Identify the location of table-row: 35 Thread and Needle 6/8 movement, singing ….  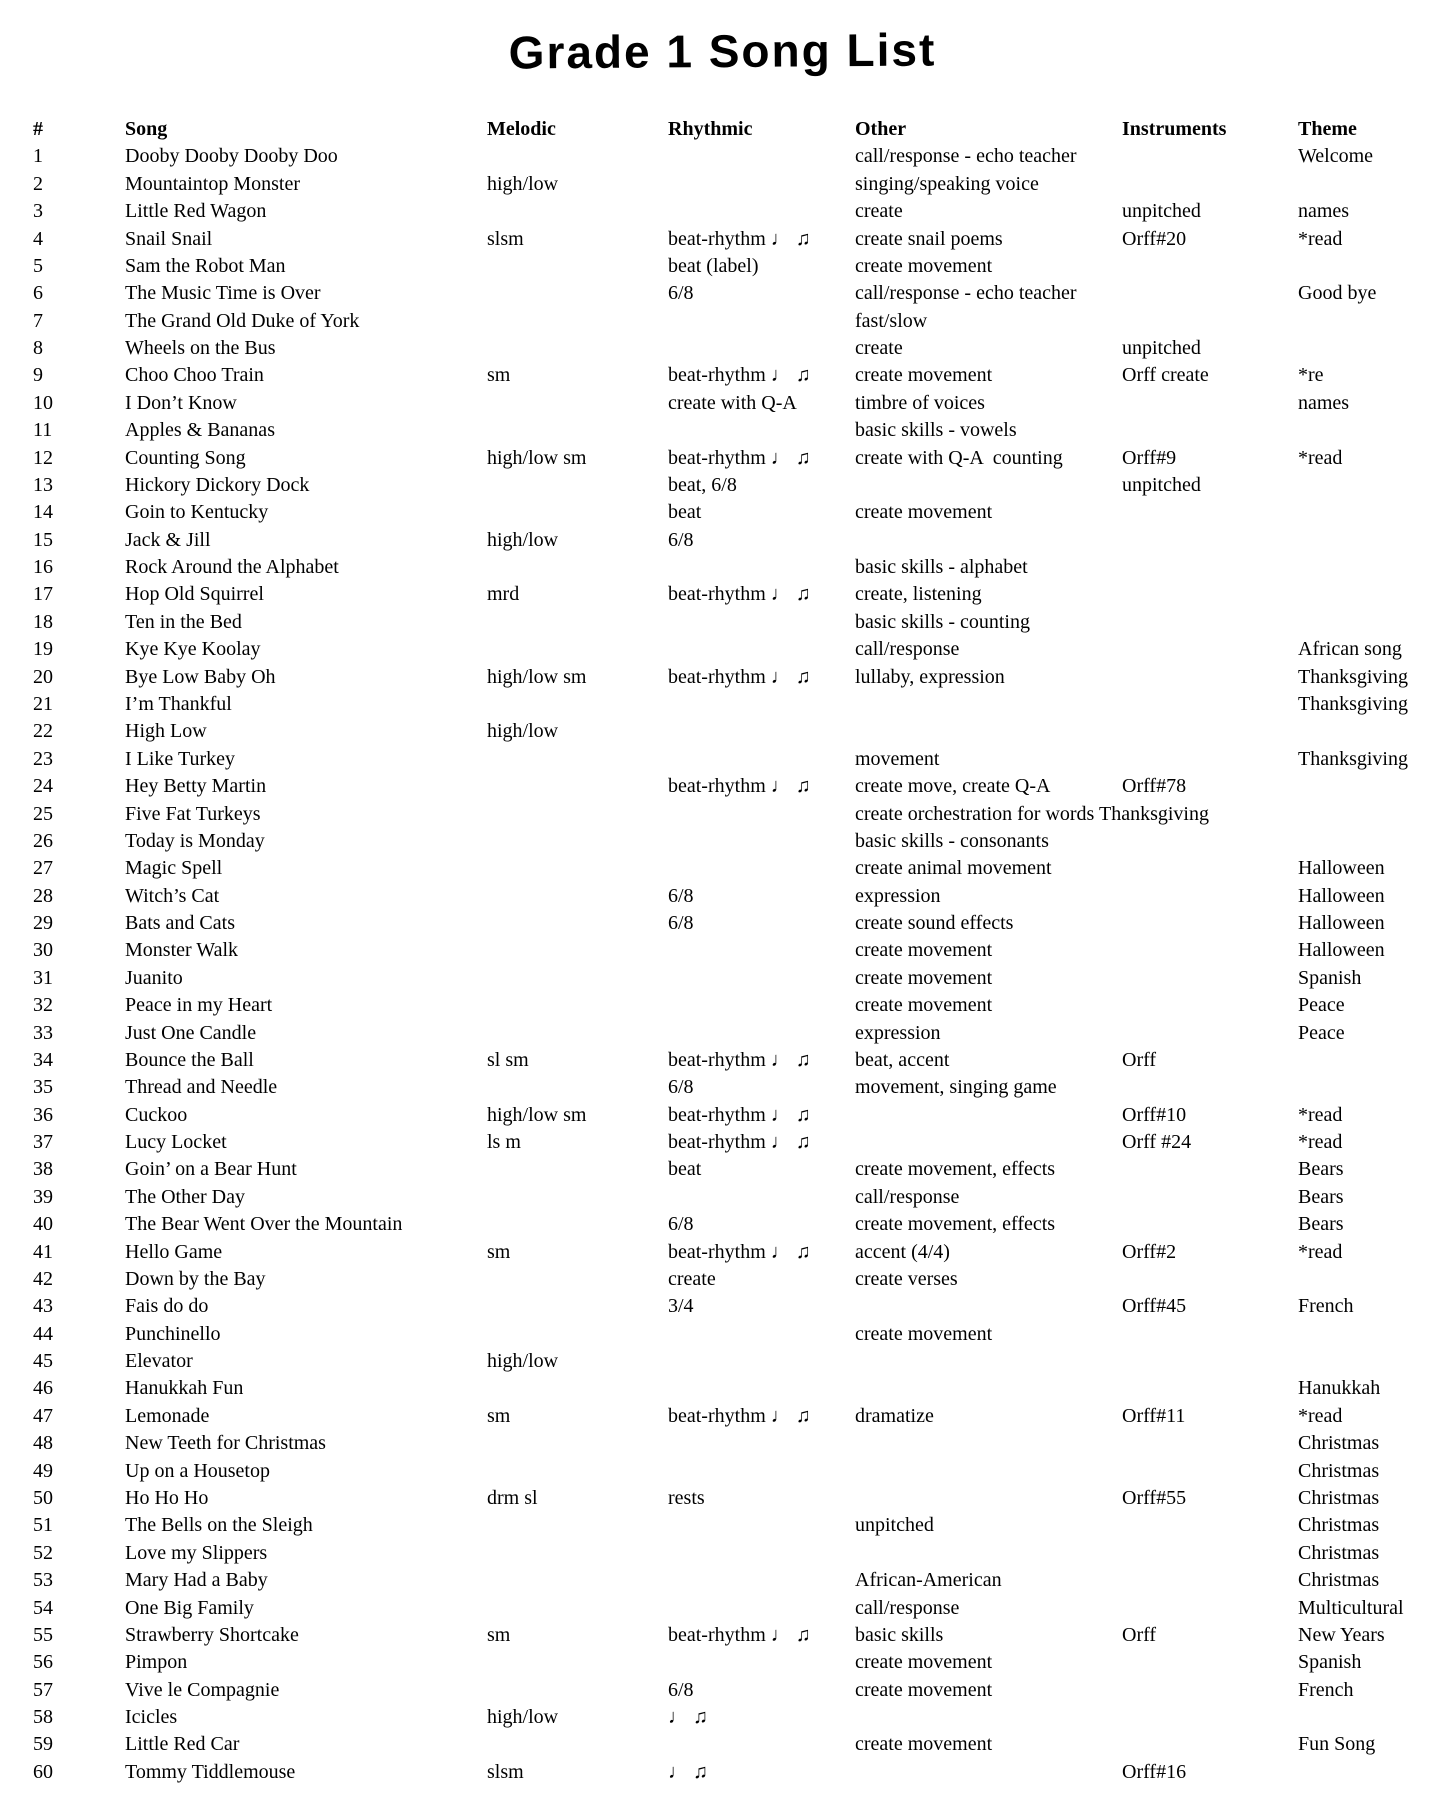
(722, 1088).